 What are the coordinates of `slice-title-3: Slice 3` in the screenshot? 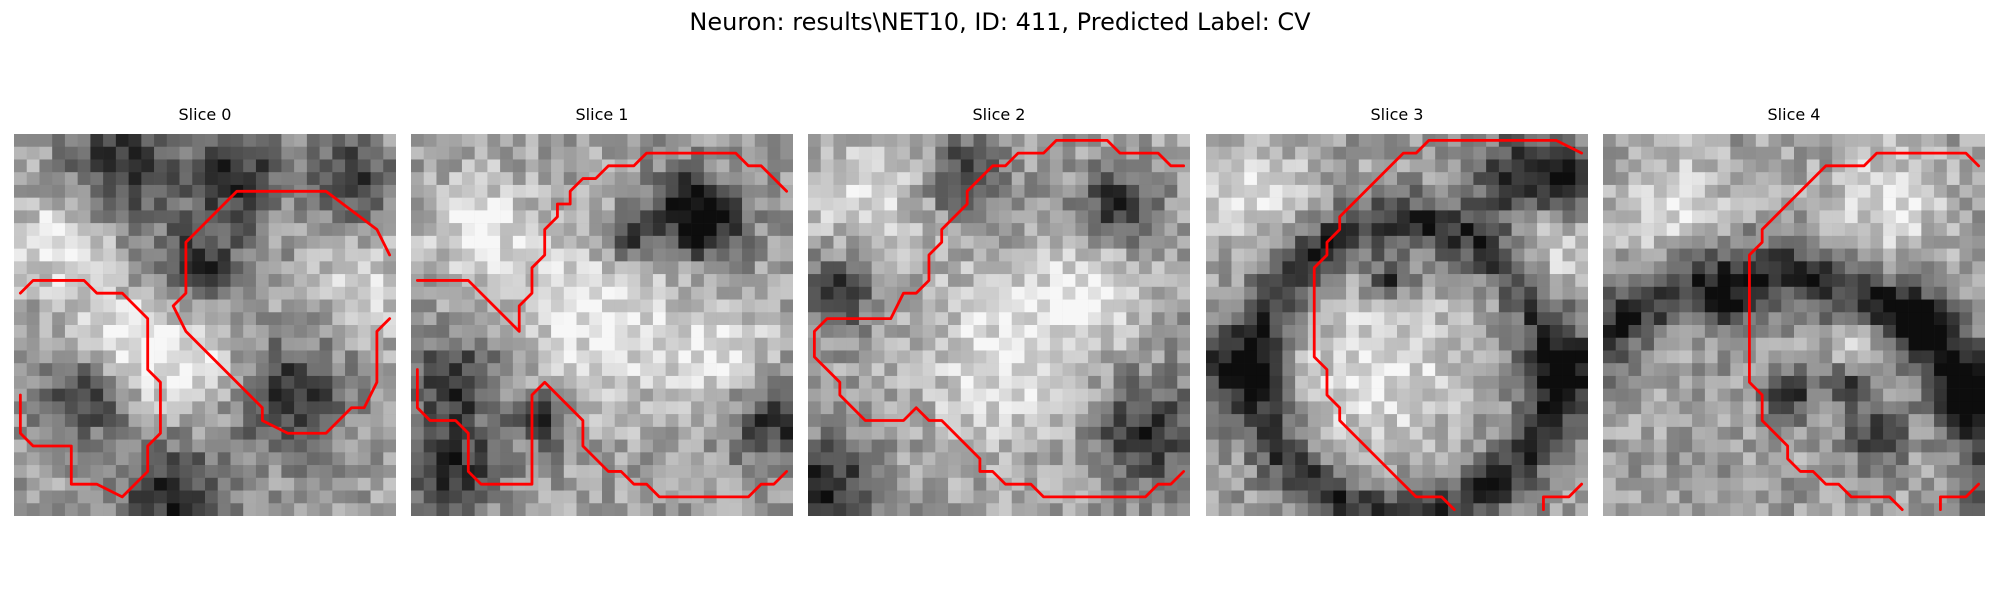 It's located at (1397, 114).